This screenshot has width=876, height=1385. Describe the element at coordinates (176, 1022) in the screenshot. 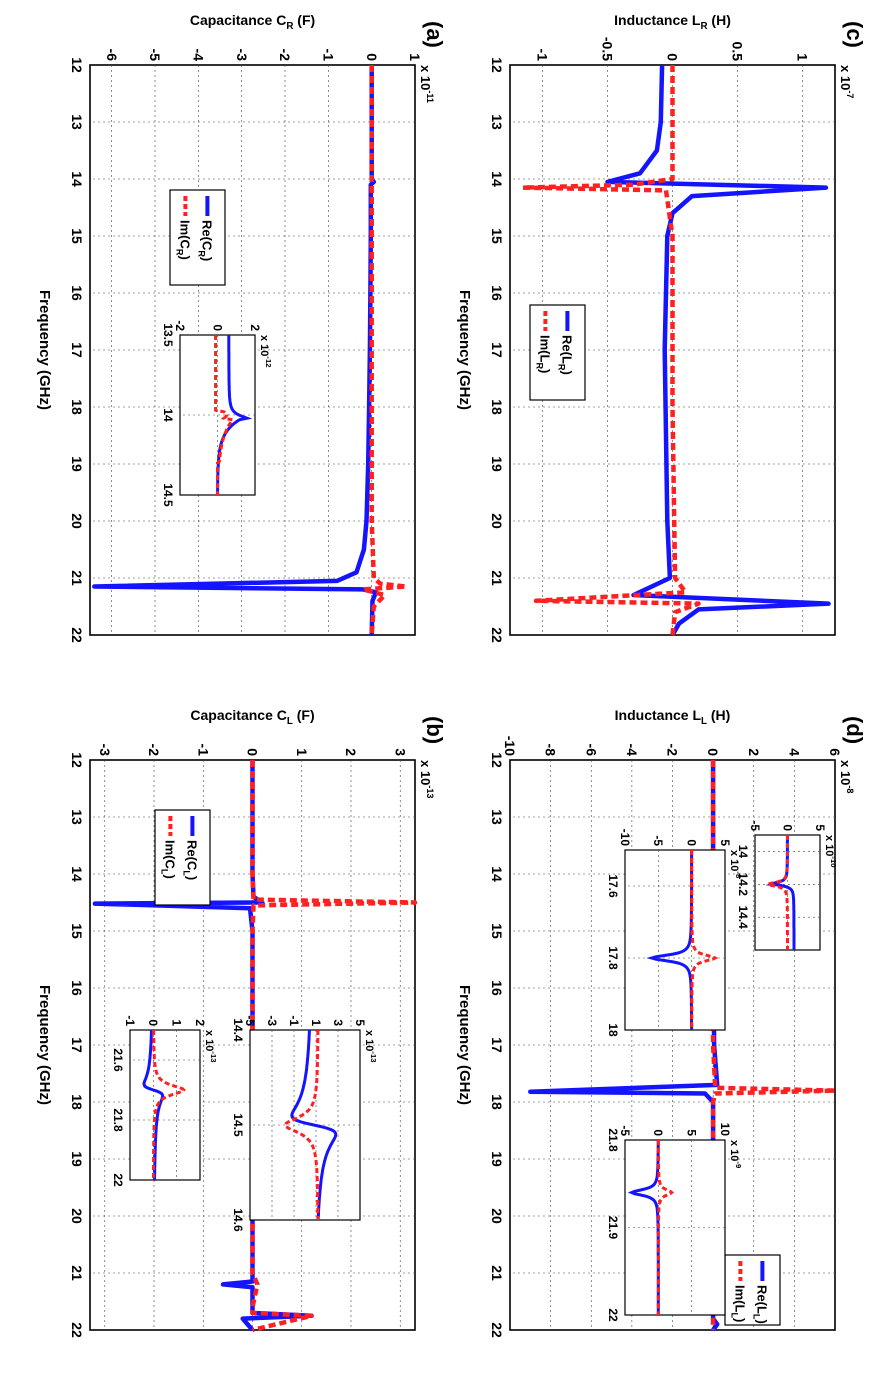

I see `b-inset2-y-tick-label: 1` at that location.